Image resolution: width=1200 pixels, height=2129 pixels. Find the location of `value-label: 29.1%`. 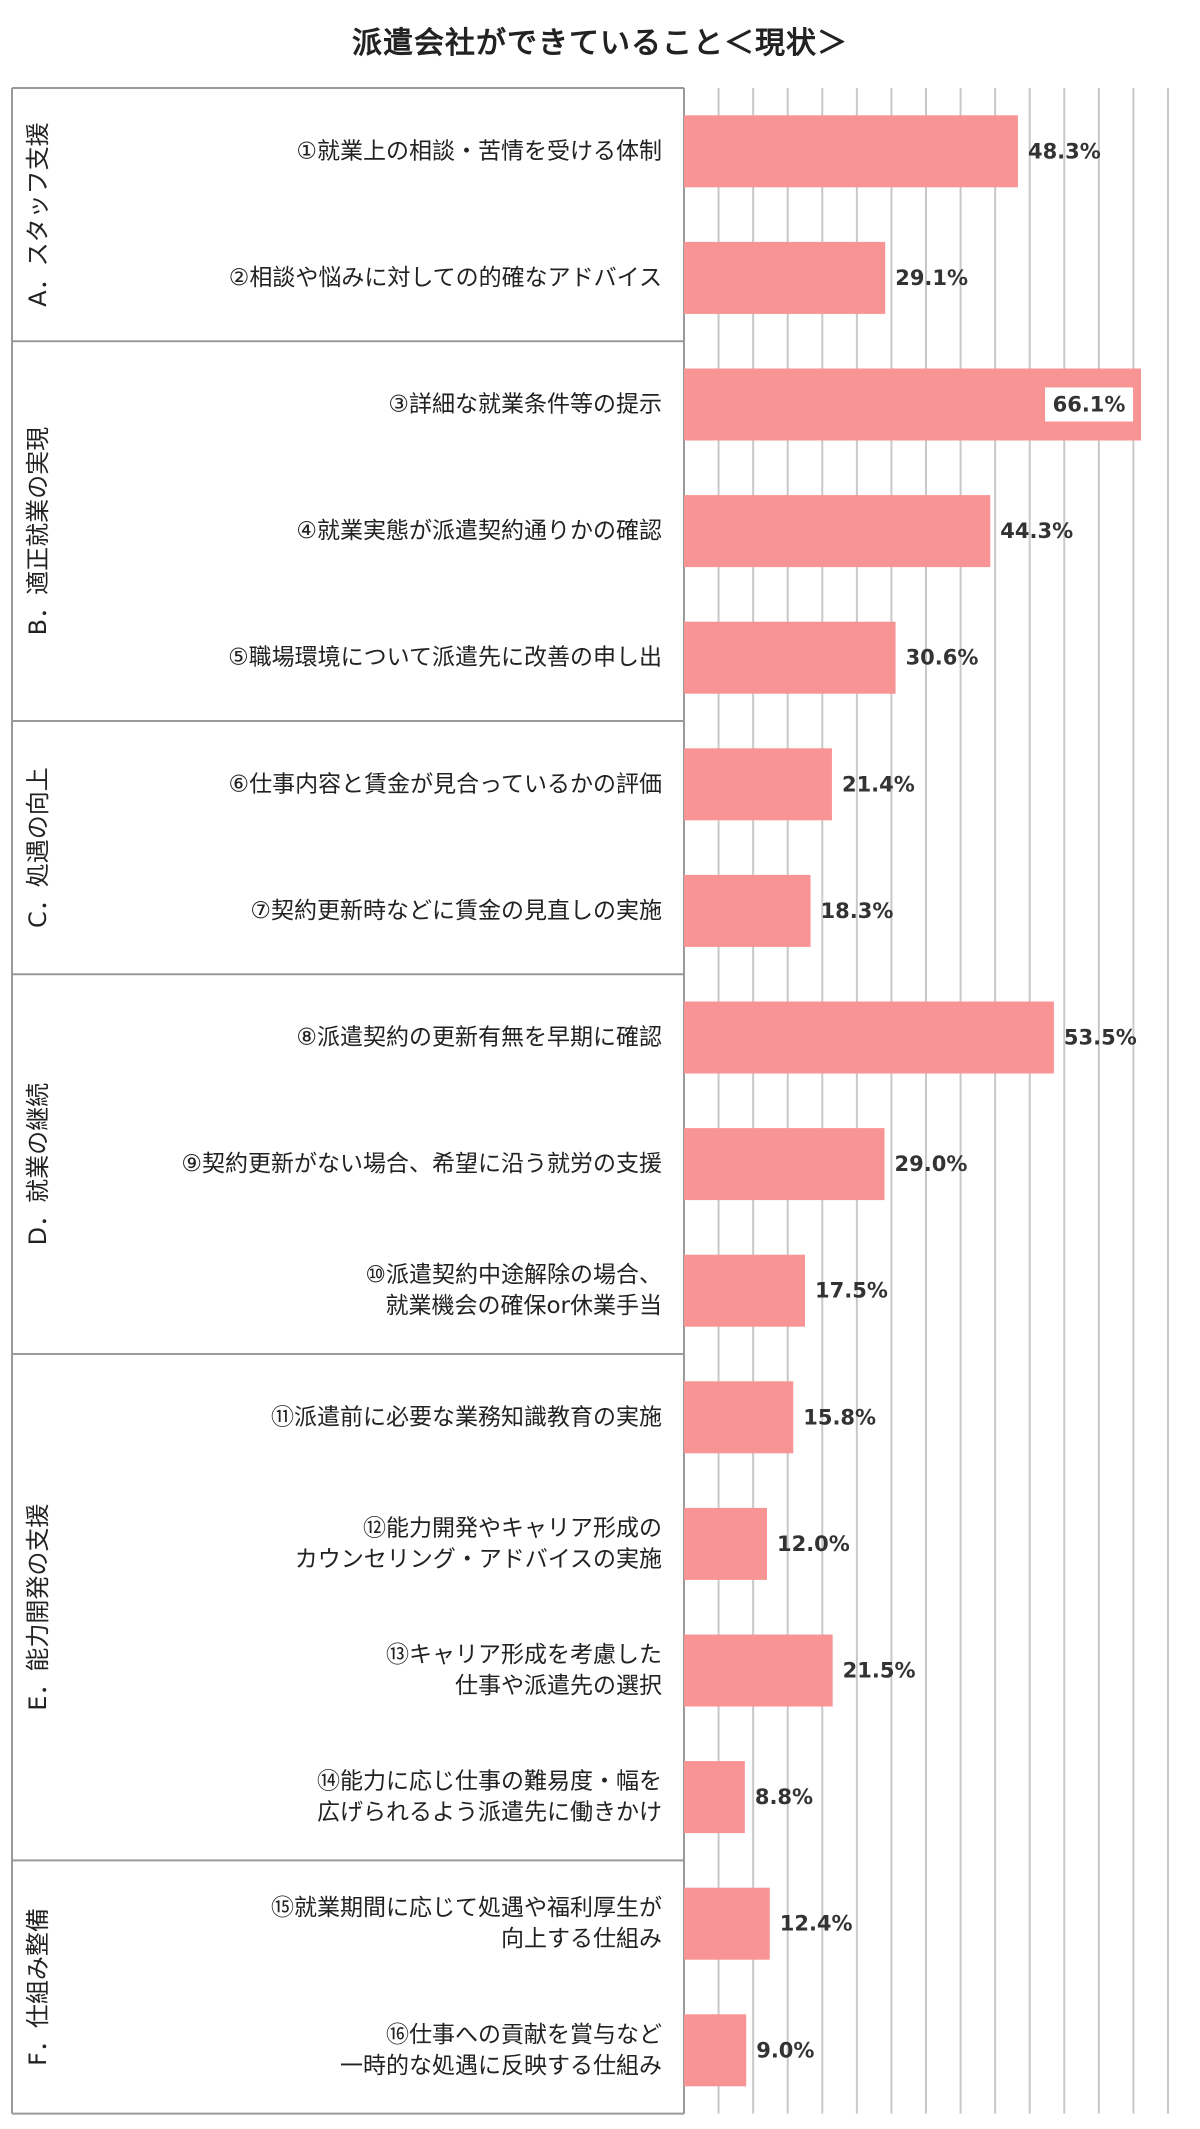

value-label: 29.1% is located at coordinates (931, 278).